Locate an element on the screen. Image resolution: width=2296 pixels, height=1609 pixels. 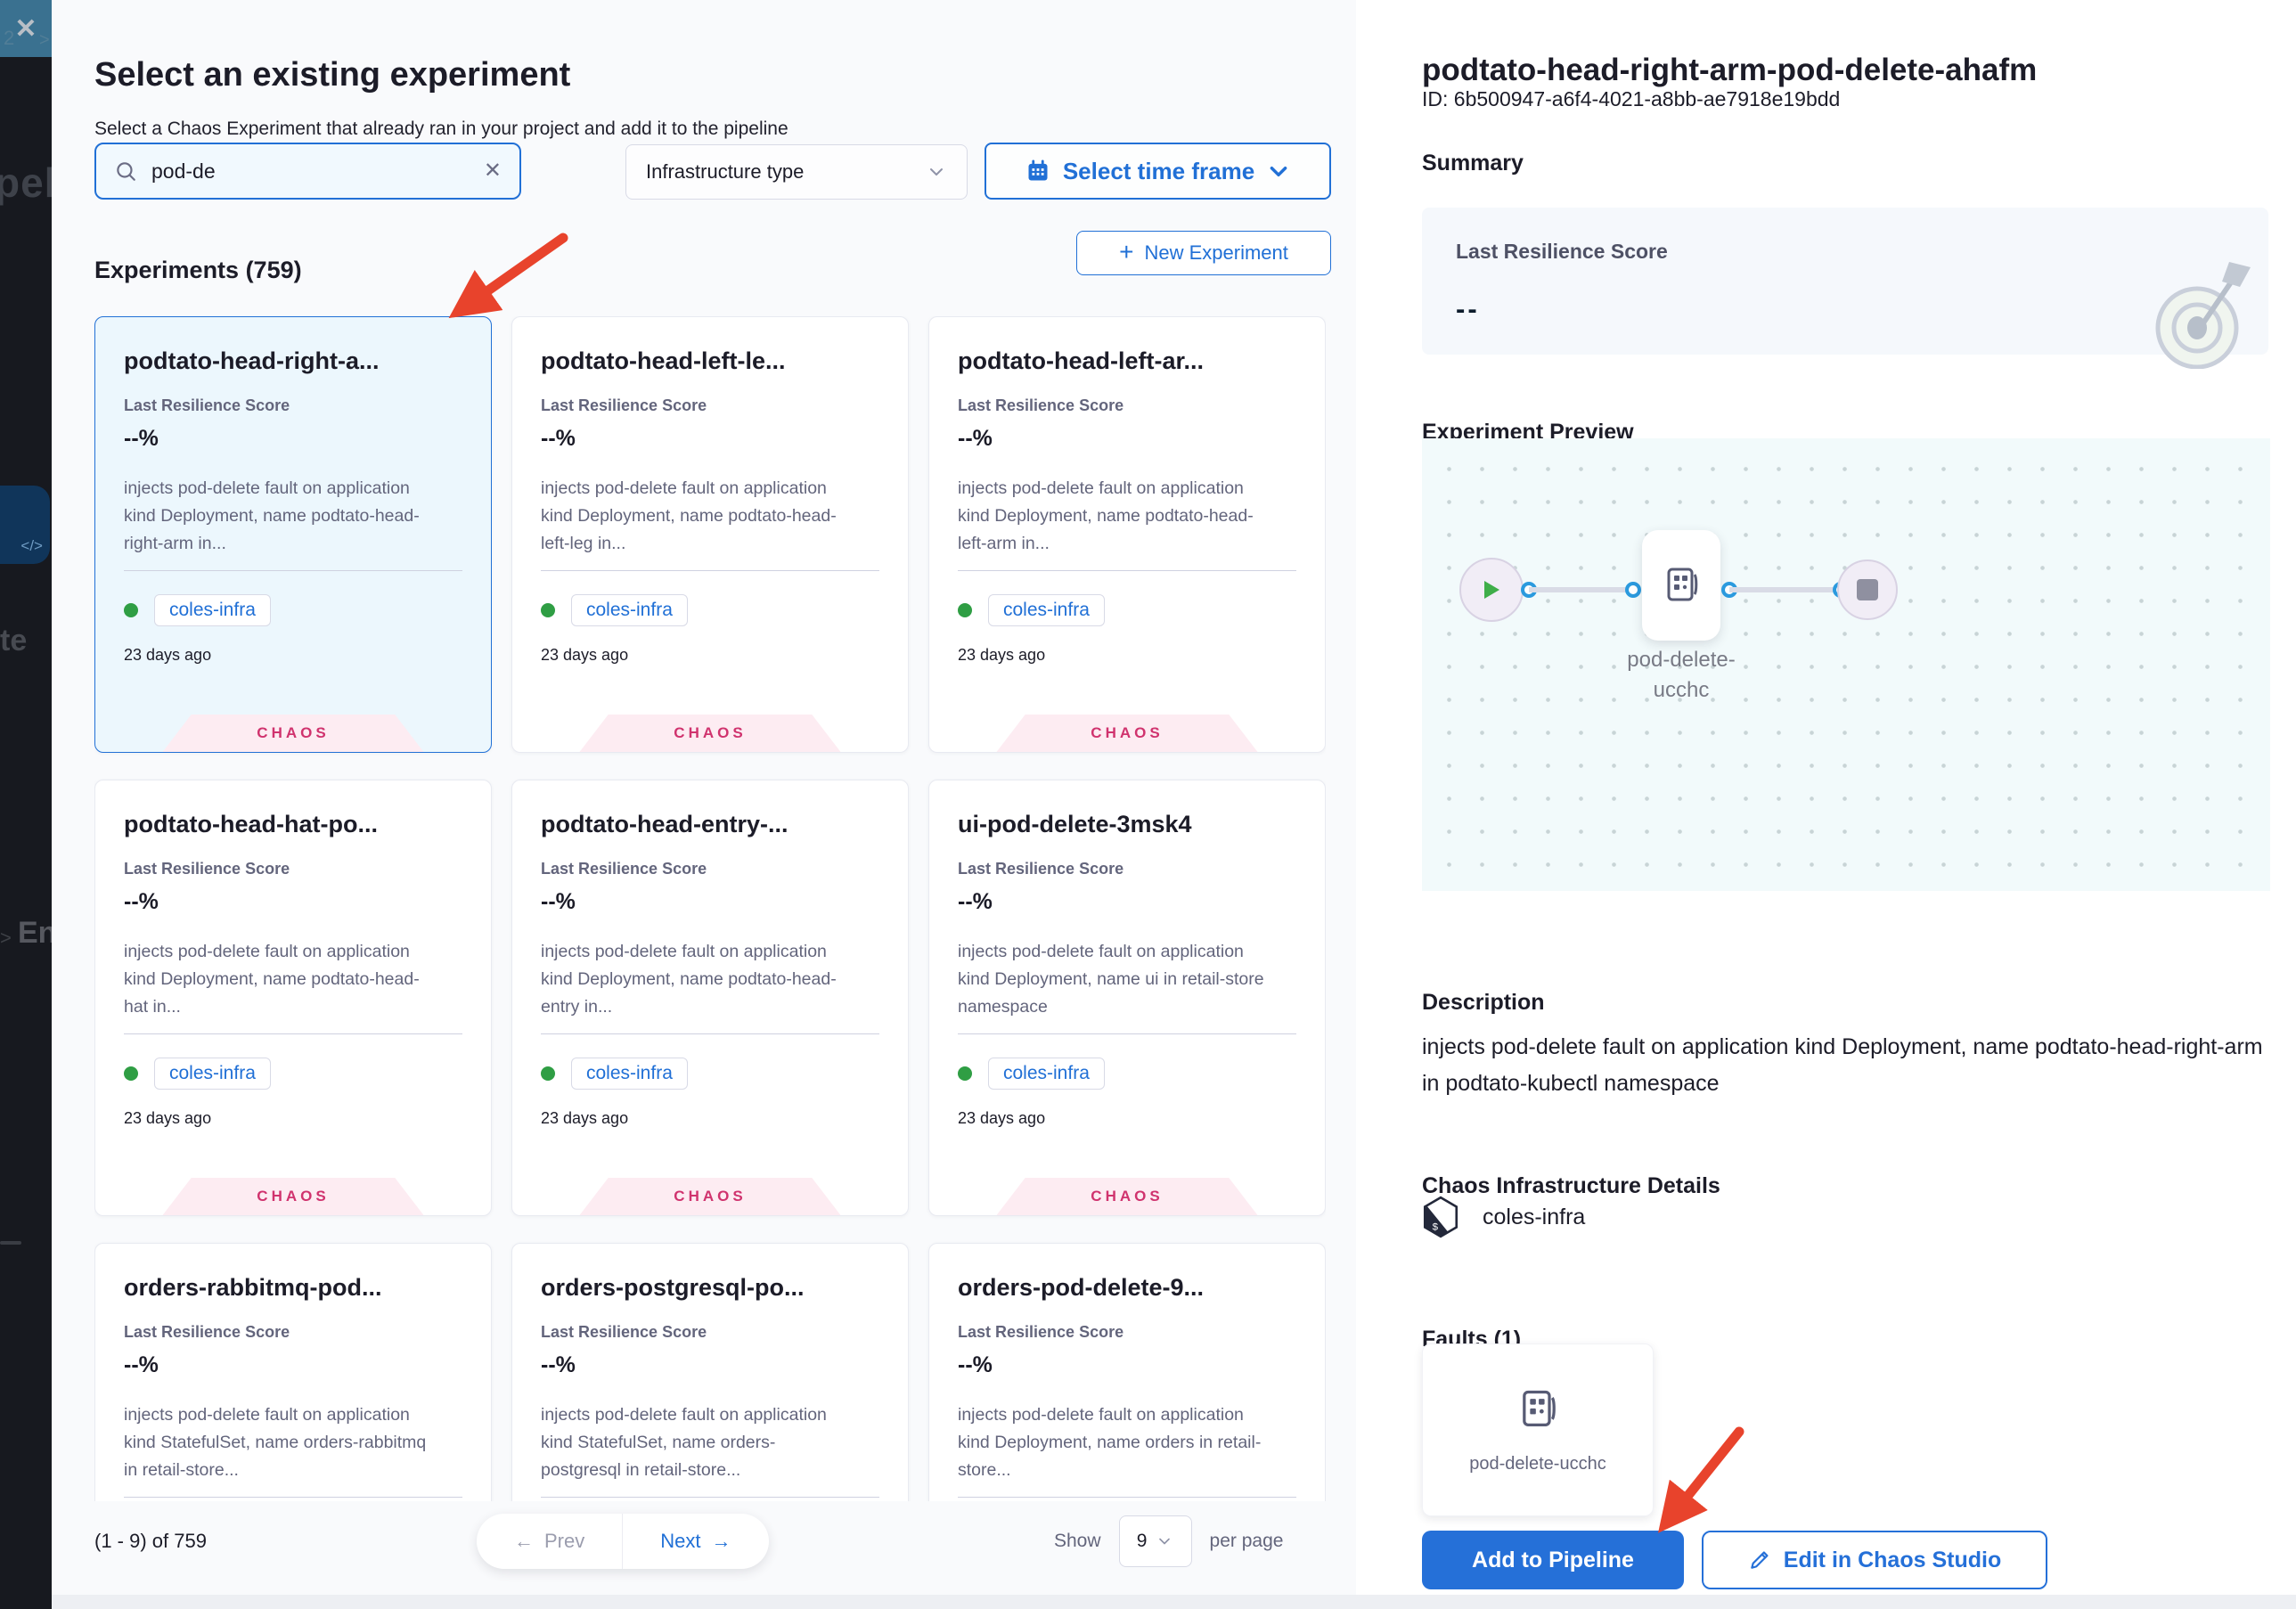
calendar-icon is located at coordinates (1038, 170).